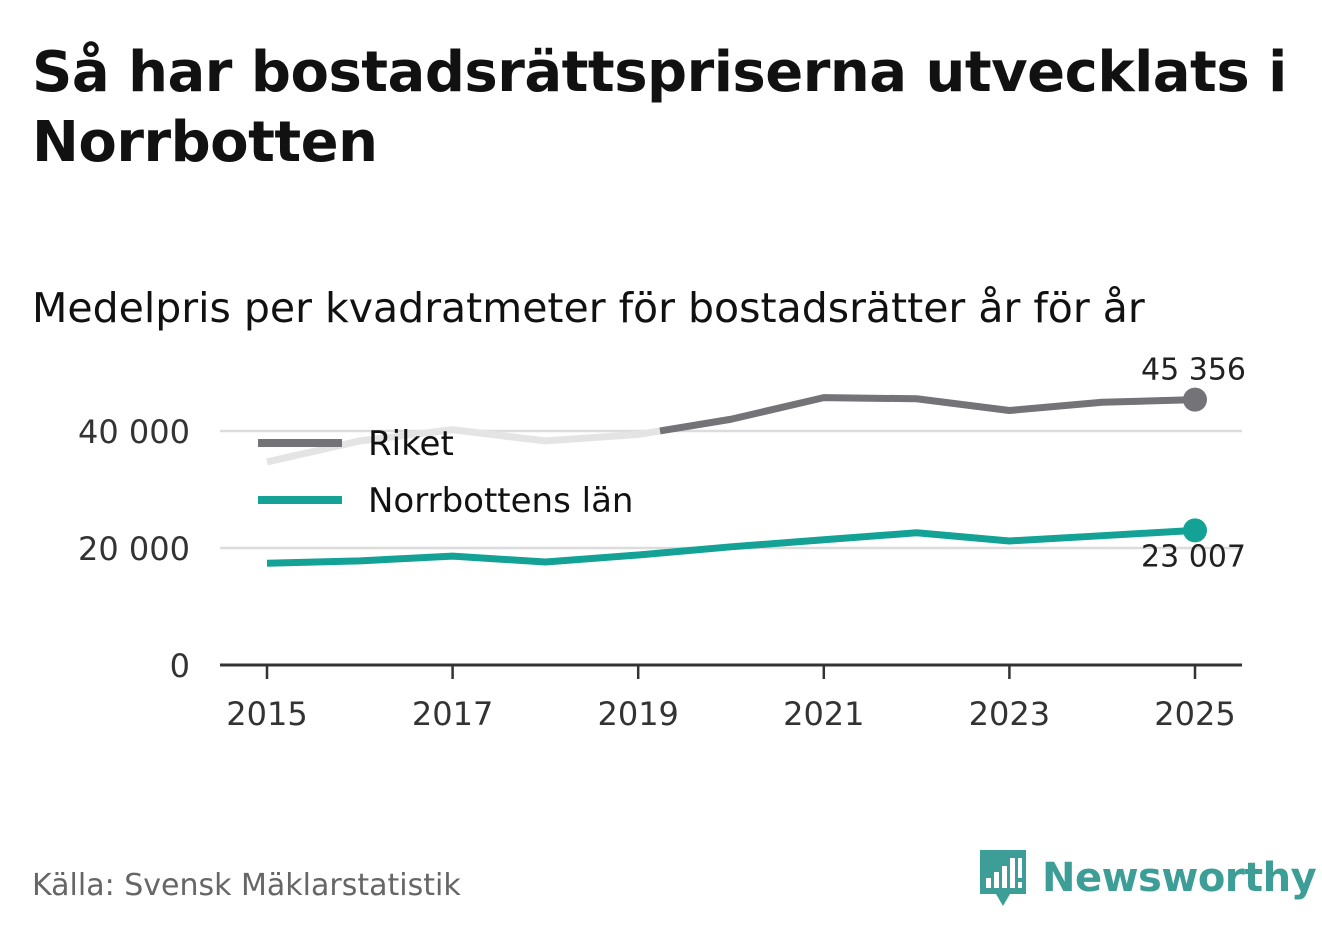  Describe the element at coordinates (463, 446) in the screenshot. I see `series-line-riket-faded` at that location.